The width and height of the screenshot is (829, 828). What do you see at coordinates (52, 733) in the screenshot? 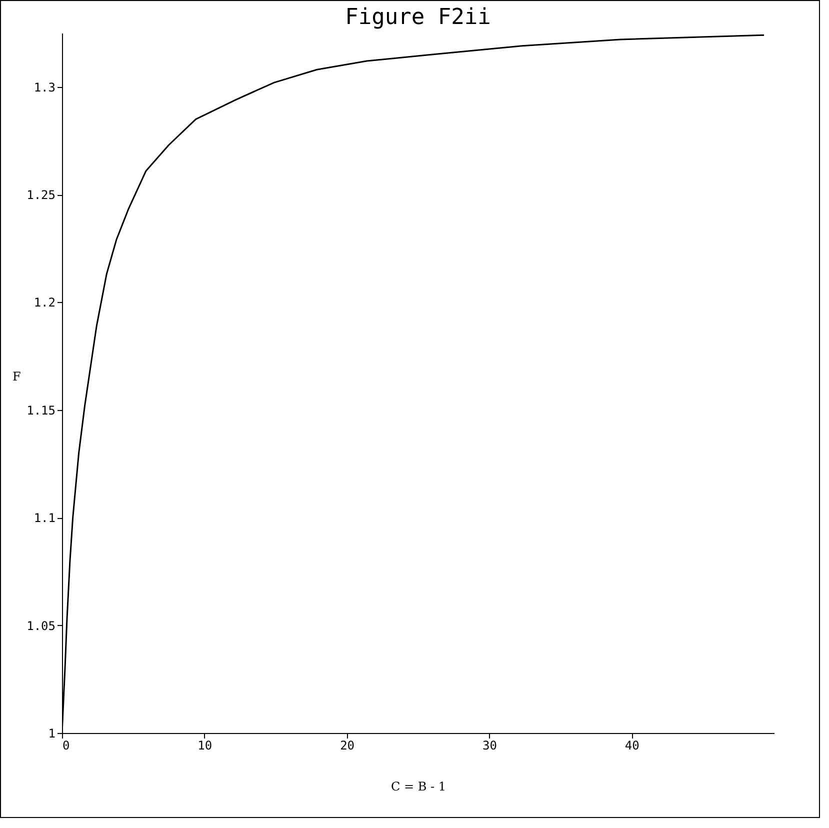
I see `y-tick-label: 1` at bounding box center [52, 733].